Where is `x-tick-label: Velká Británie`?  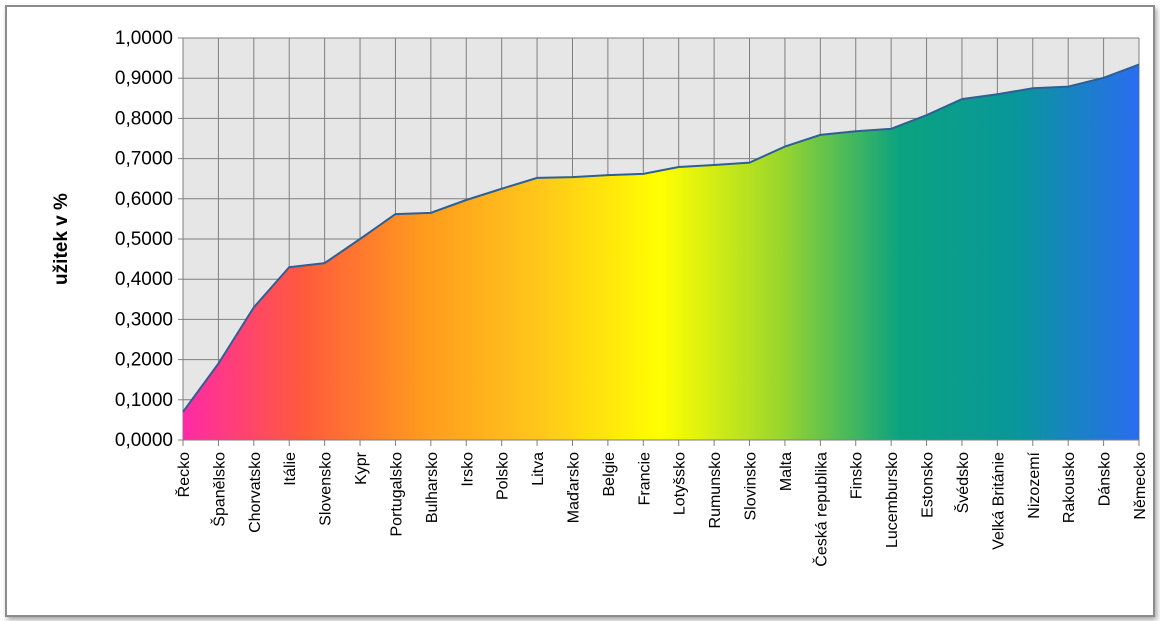
x-tick-label: Velká Británie is located at coordinates (998, 501).